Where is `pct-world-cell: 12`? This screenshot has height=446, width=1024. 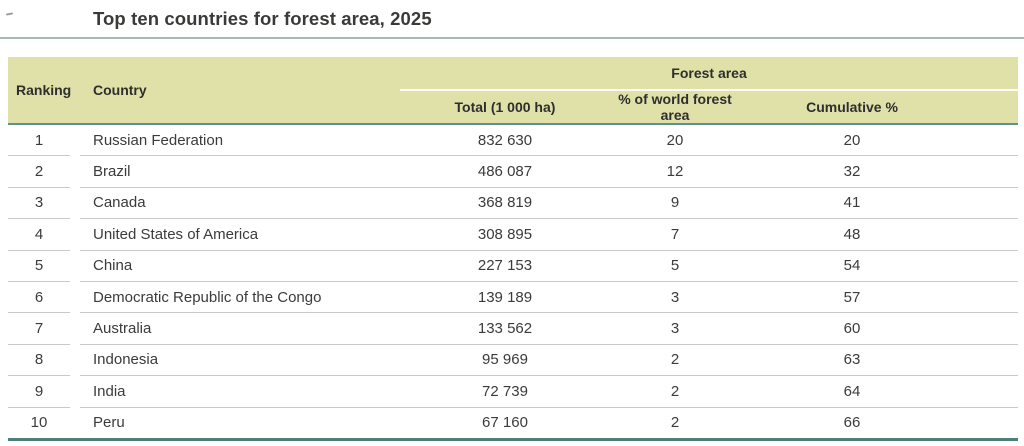 pct-world-cell: 12 is located at coordinates (675, 172).